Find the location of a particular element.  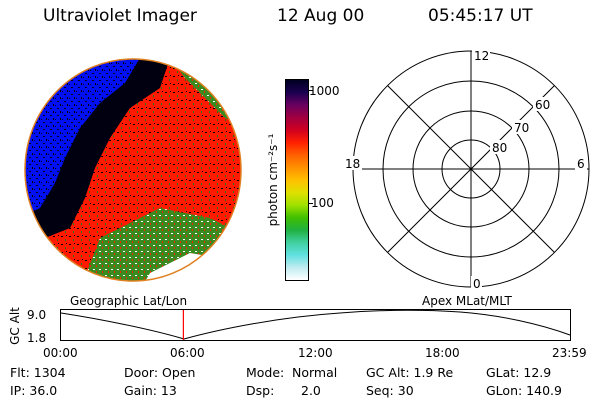

colorbar-tick-1000: 1000 is located at coordinates (324, 91).